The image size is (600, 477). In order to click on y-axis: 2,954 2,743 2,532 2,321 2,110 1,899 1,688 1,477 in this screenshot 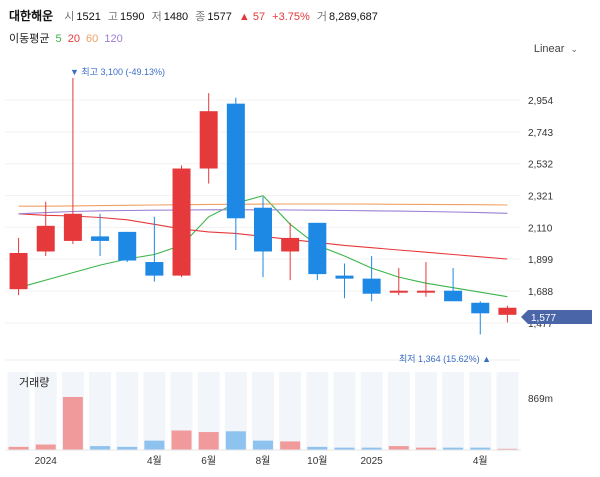, I will do `click(540, 213)`.